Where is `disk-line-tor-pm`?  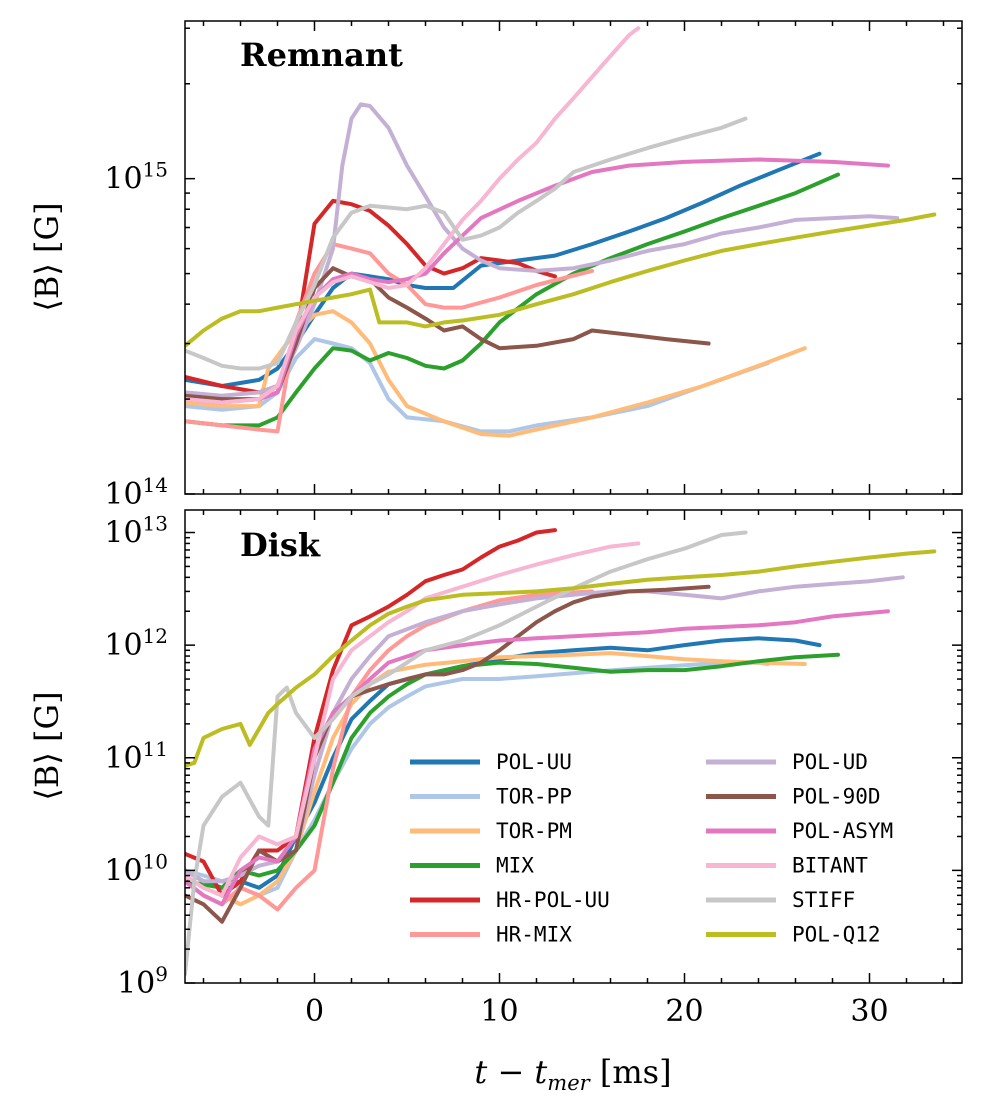 disk-line-tor-pm is located at coordinates (496, 779).